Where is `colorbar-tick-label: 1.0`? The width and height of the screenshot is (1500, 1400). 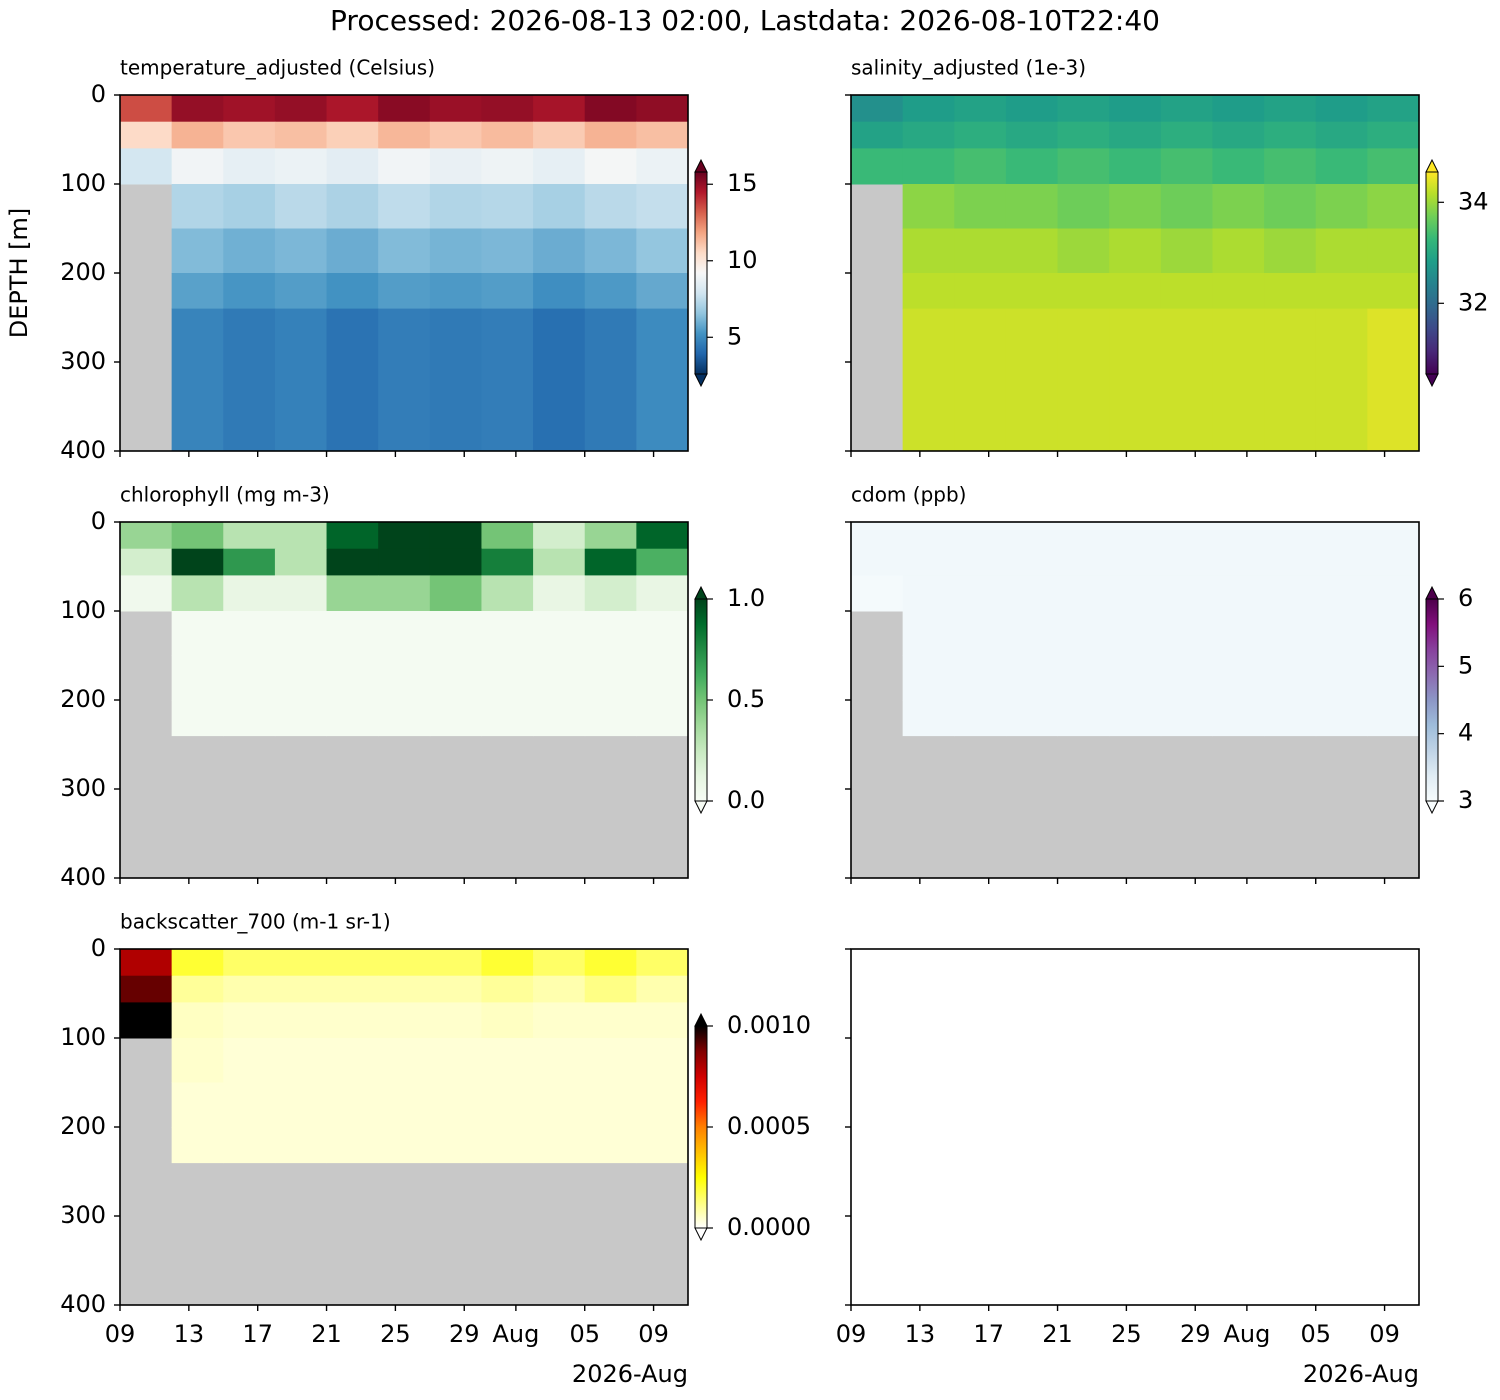
colorbar-tick-label: 1.0 is located at coordinates (746, 598).